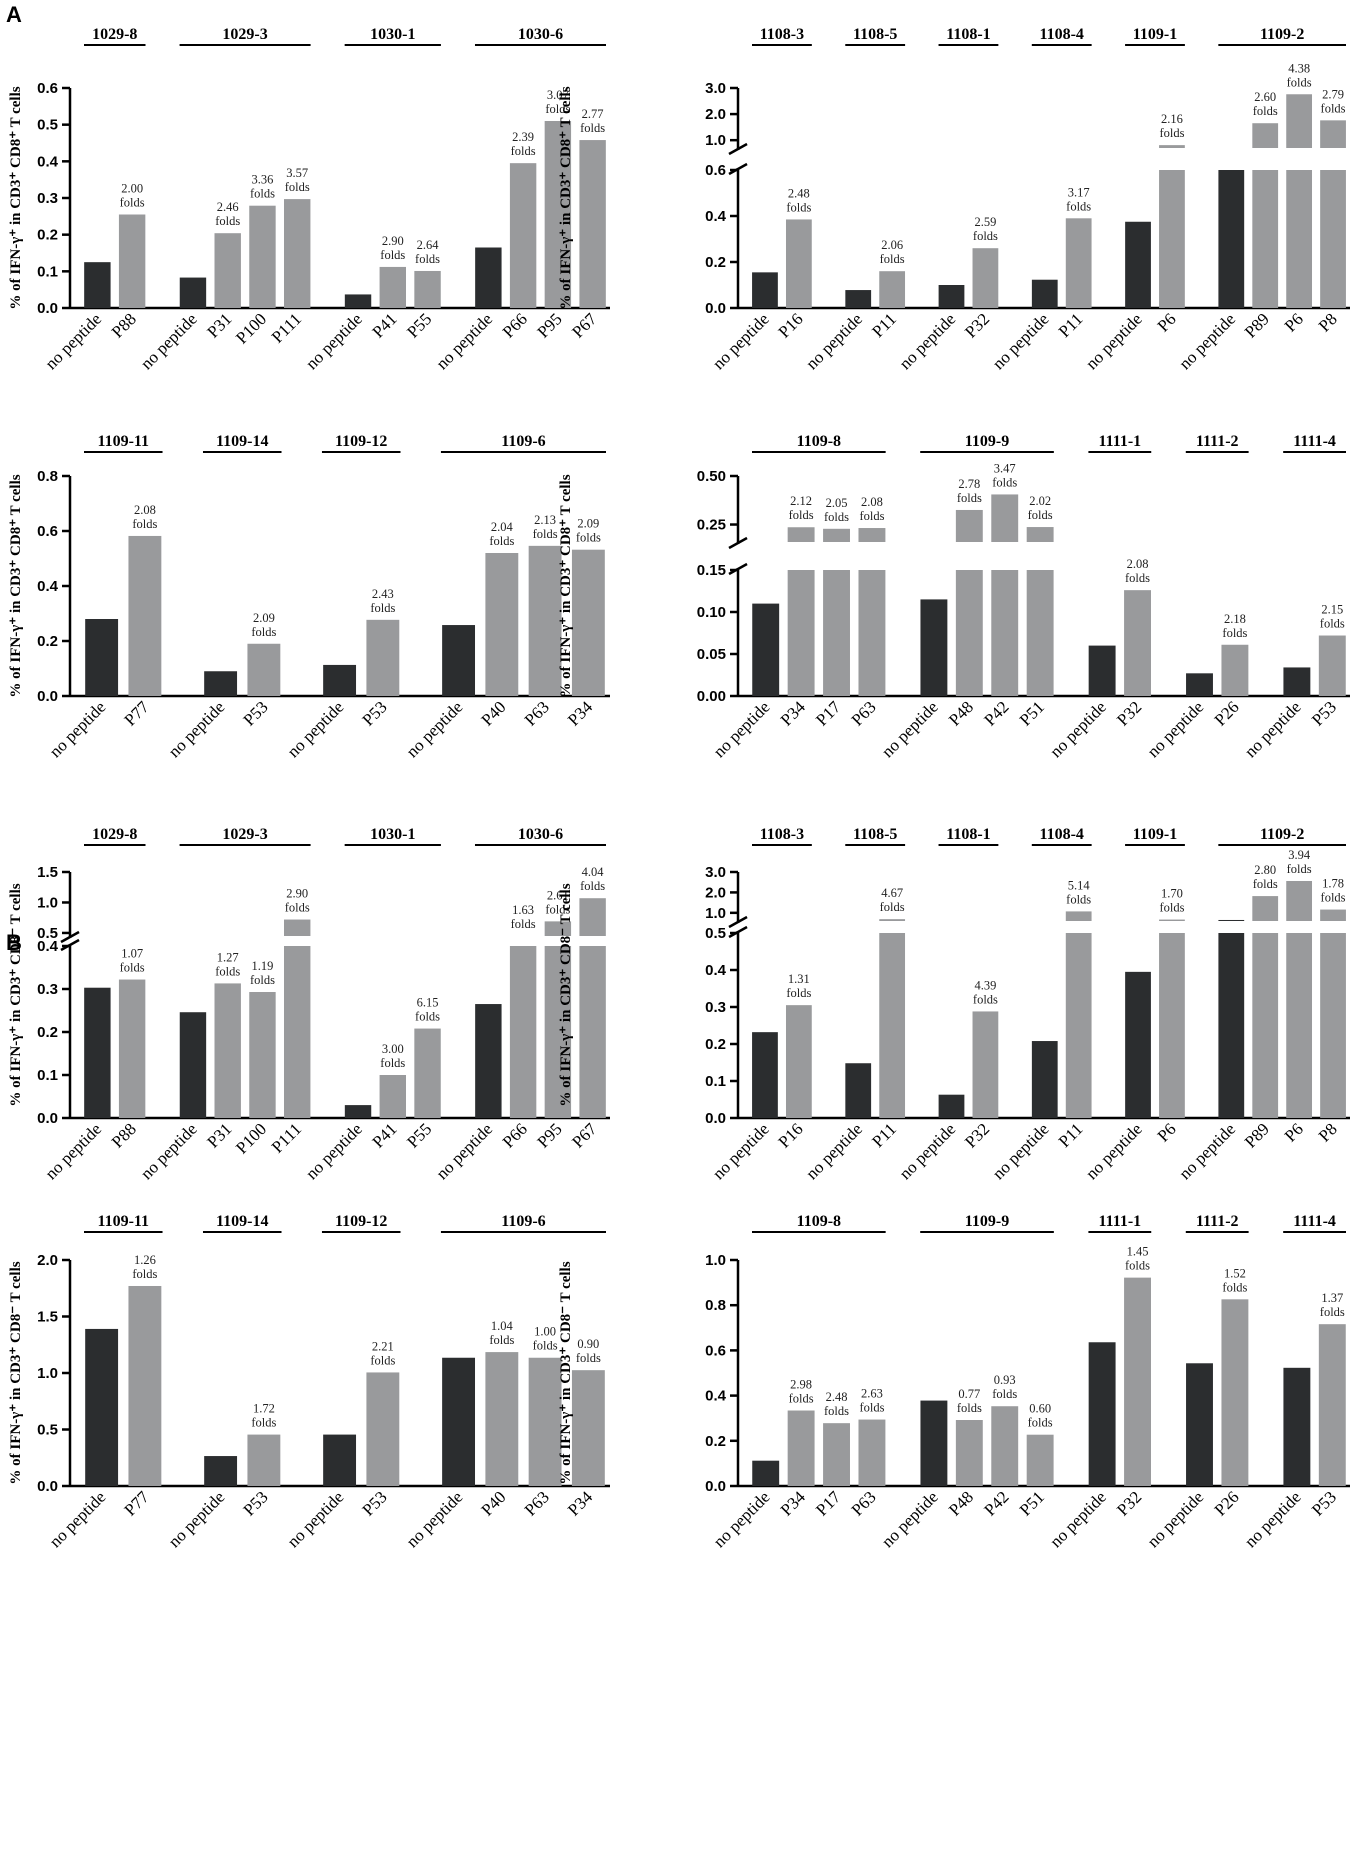  I want to click on group-label: 1109-12, so click(361, 1221).